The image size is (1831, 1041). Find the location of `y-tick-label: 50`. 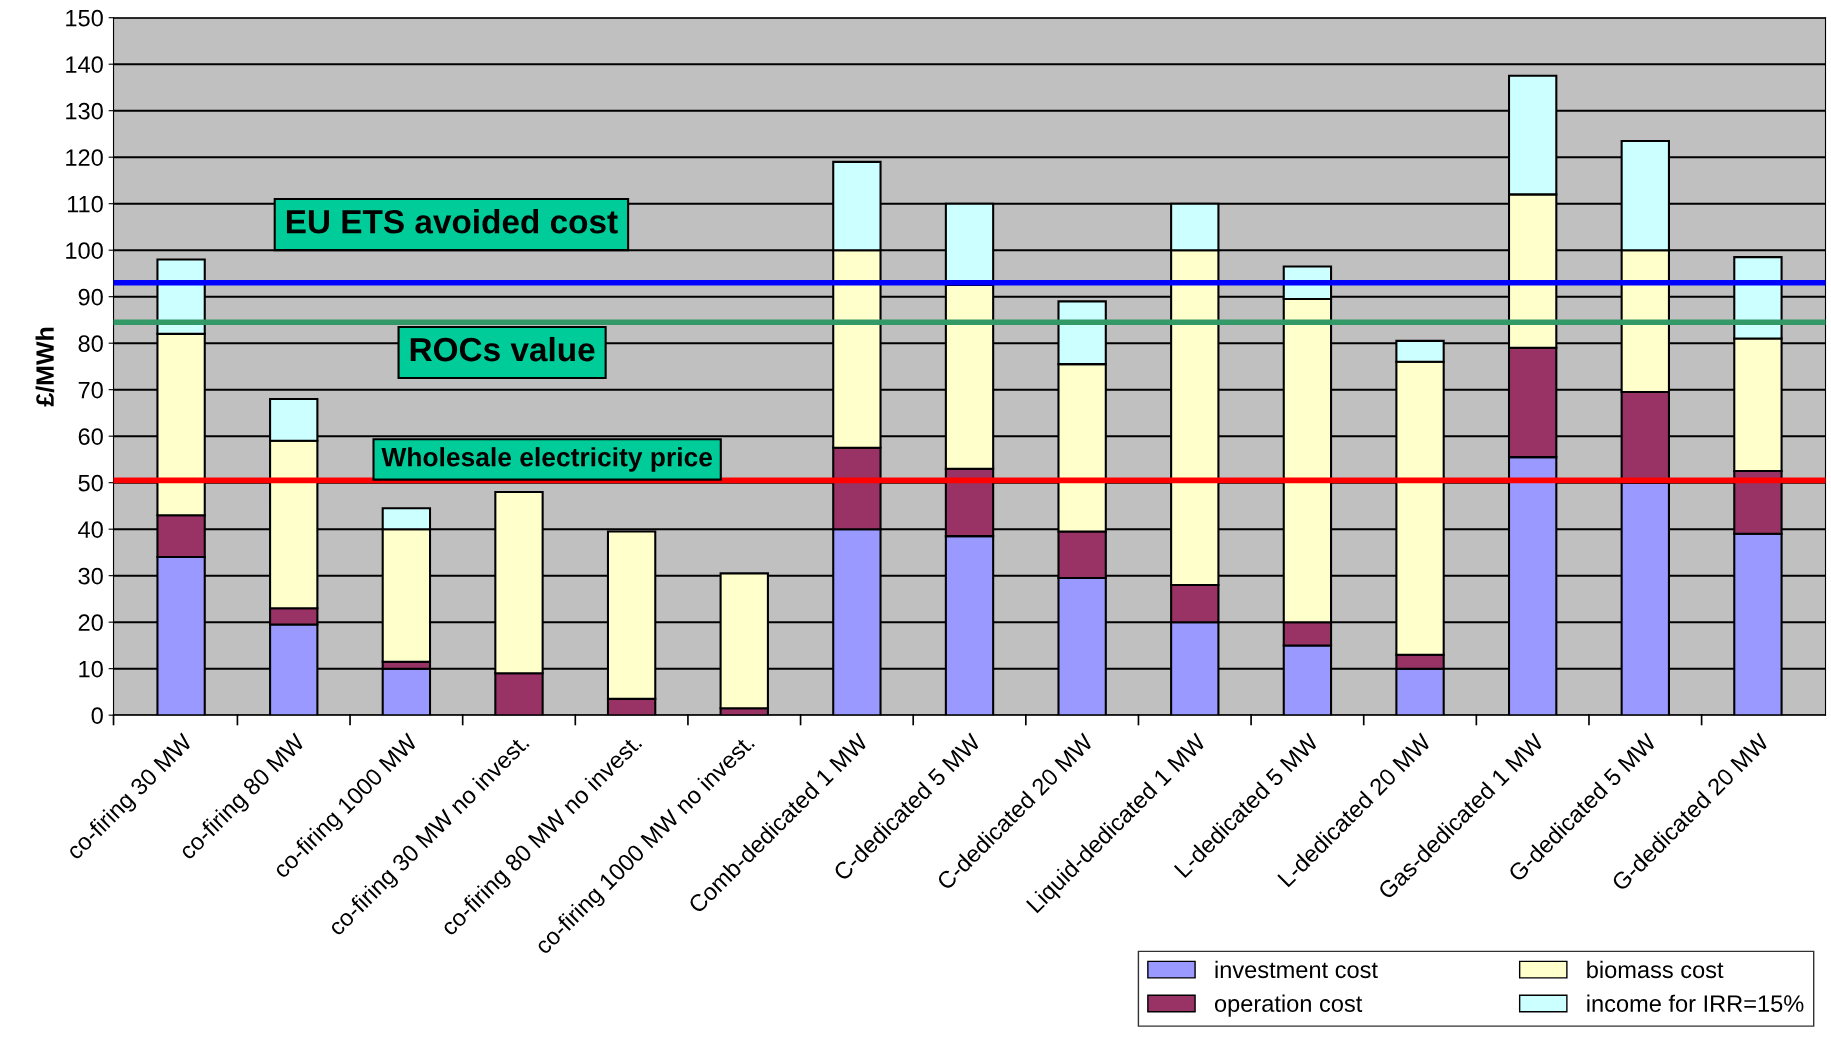

y-tick-label: 50 is located at coordinates (90, 483).